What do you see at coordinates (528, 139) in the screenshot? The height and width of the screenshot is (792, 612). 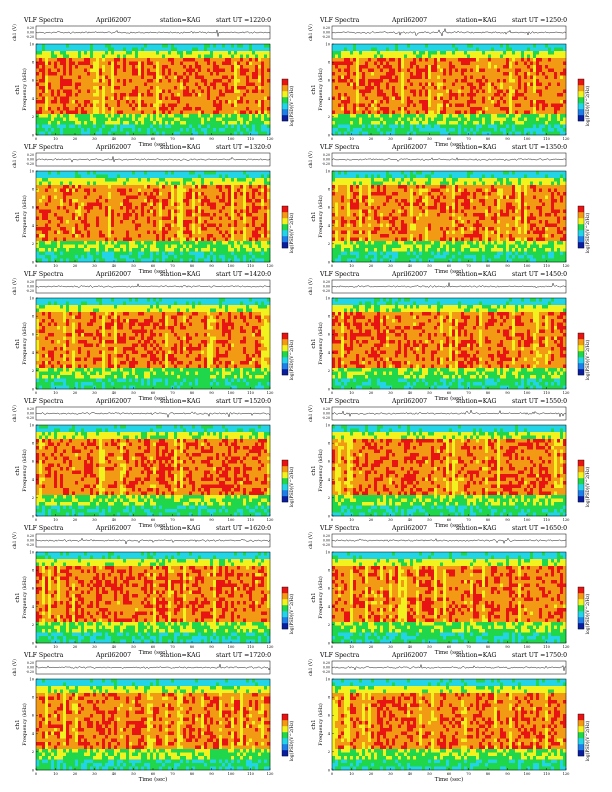 I see `x-tick-label: 100` at bounding box center [528, 139].